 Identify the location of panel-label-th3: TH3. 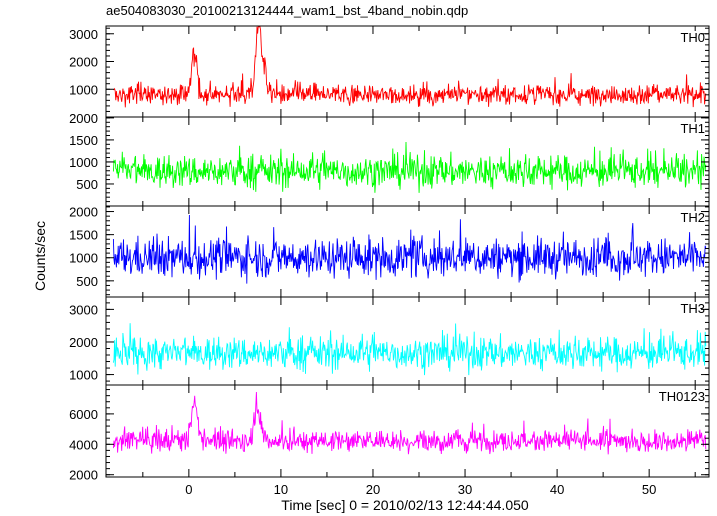
(692, 308).